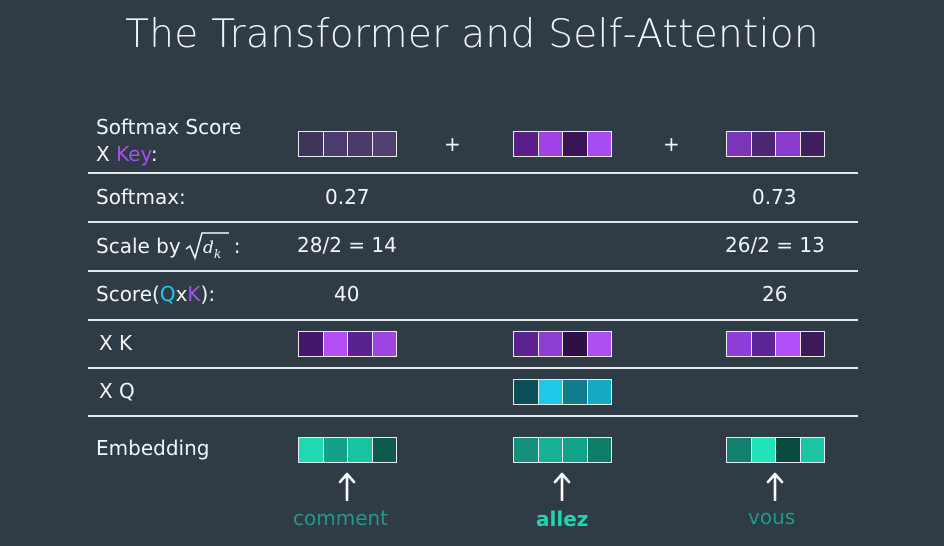 The image size is (944, 546). I want to click on softmax-score-line: Softmax Score, so click(169, 127).